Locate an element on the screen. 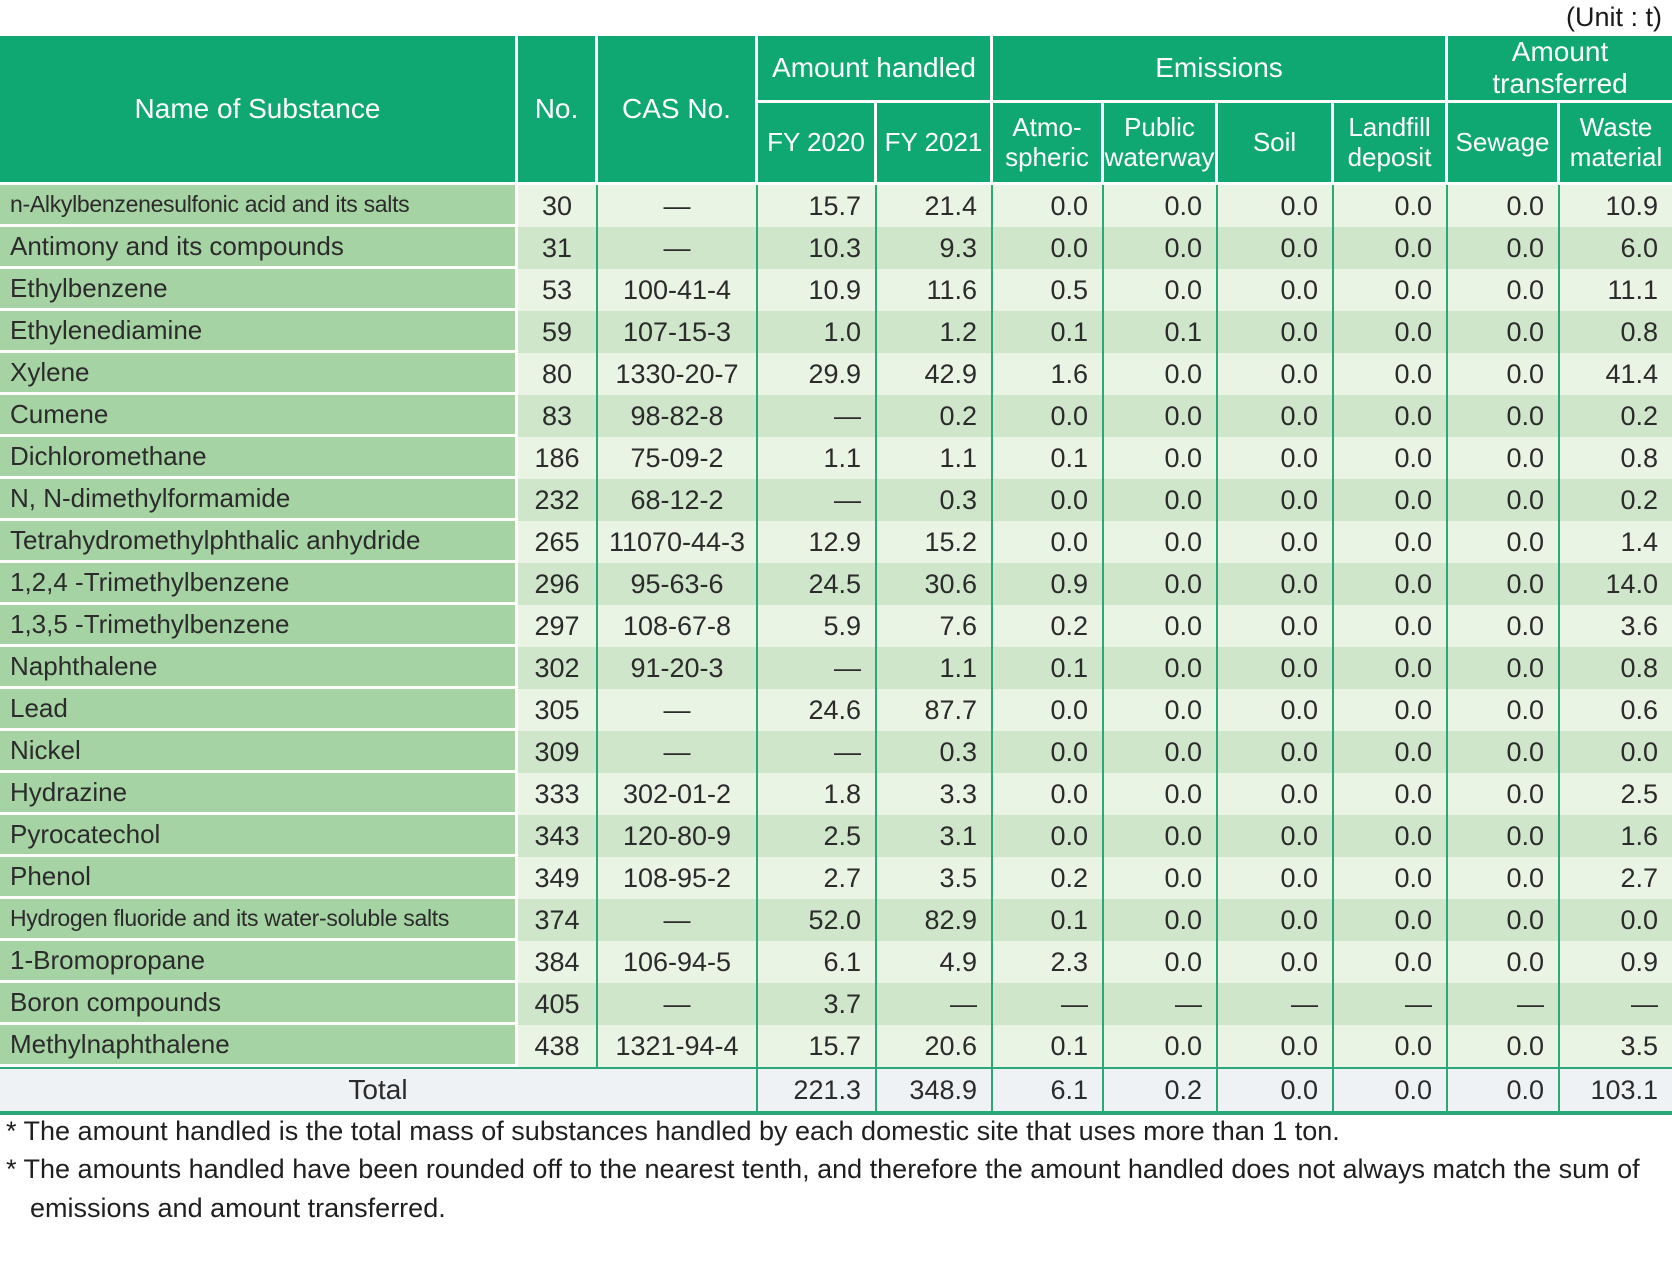 The height and width of the screenshot is (1282, 1672). no-cell: 31 is located at coordinates (558, 248).